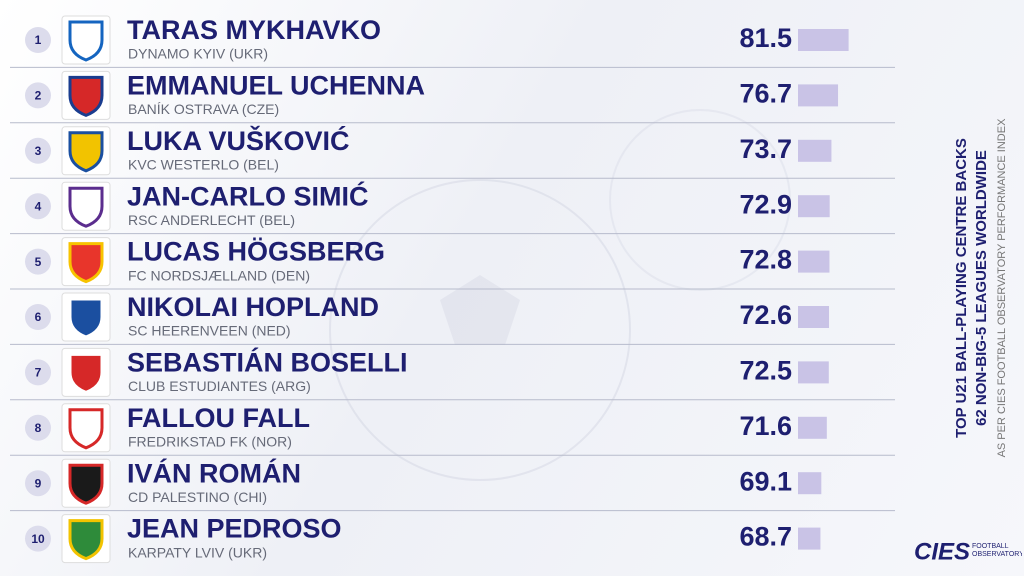  Describe the element at coordinates (248, 195) in the screenshot. I see `player-name: JAN-CARLO SIMIĆ` at that location.